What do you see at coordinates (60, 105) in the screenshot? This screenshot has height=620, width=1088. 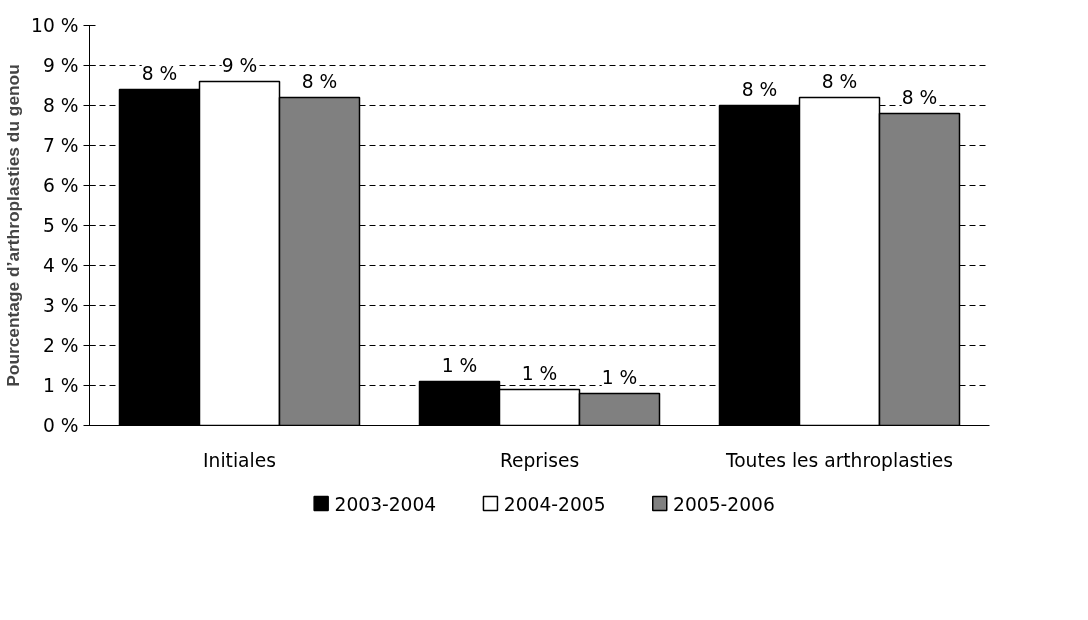 I see `y-tick-label: 8 %` at bounding box center [60, 105].